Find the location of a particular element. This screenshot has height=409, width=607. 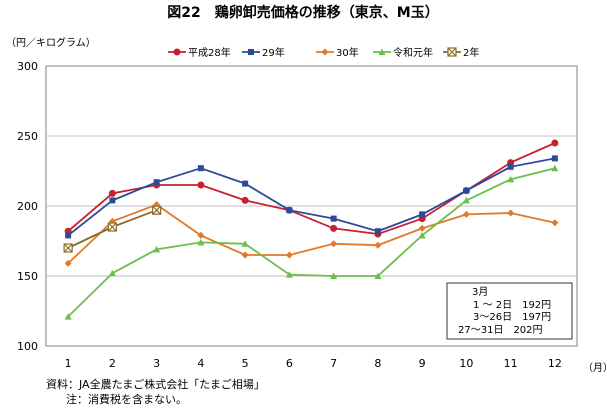

y-tick-label: 250 is located at coordinates (27, 136).